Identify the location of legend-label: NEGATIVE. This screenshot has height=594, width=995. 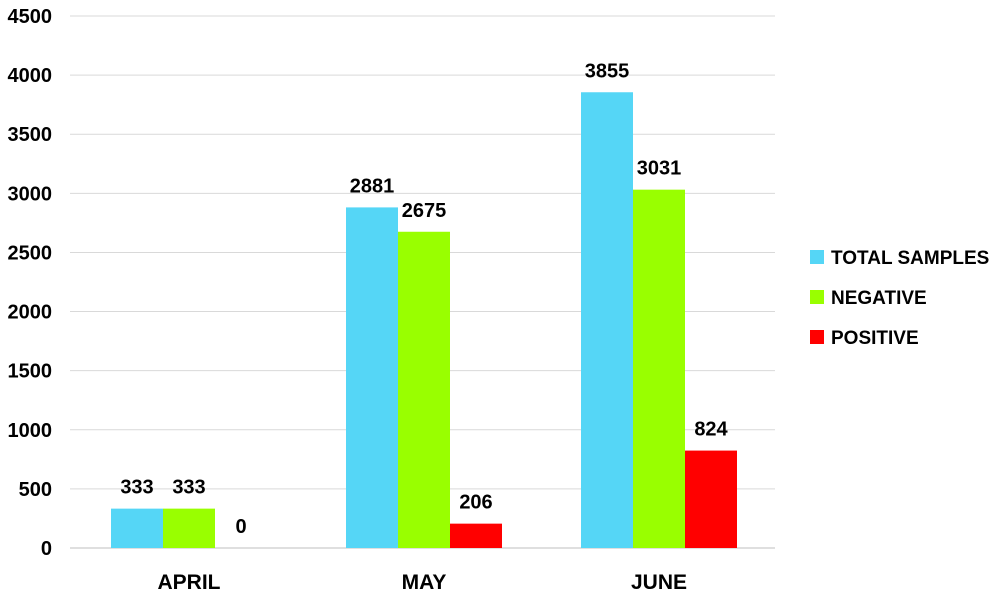
(879, 298).